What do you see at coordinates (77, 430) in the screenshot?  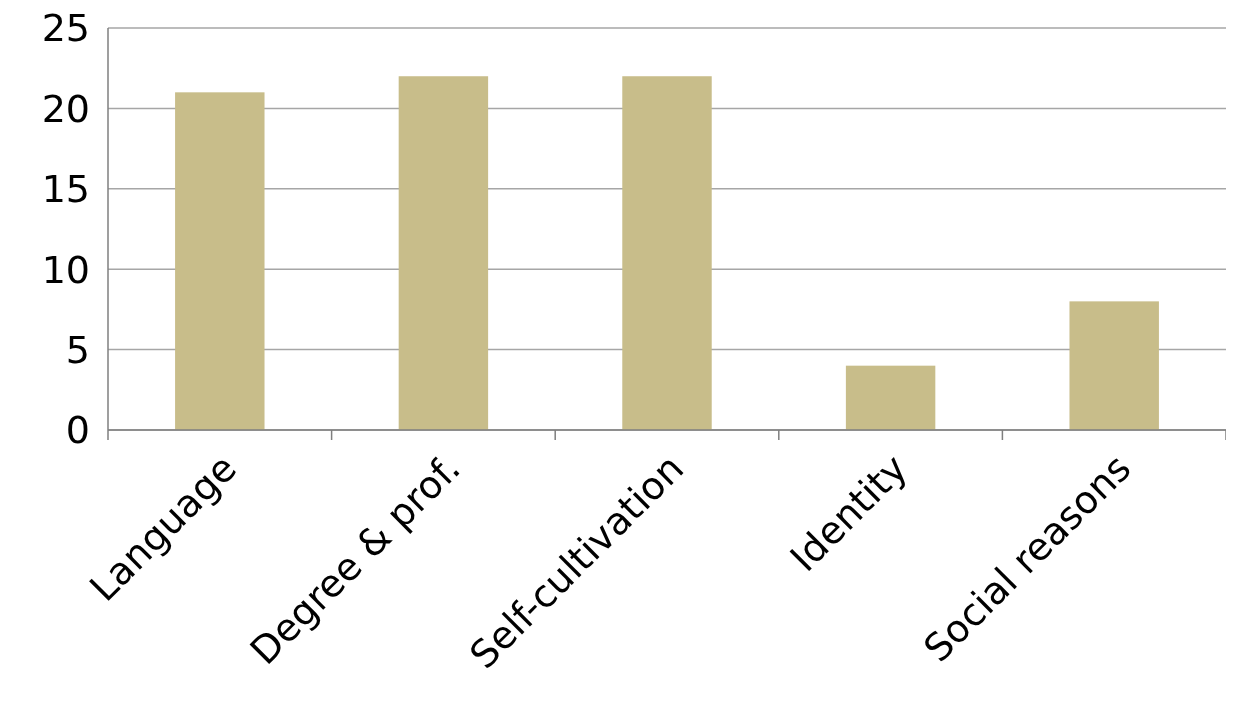 I see `y-tick-label: 0` at bounding box center [77, 430].